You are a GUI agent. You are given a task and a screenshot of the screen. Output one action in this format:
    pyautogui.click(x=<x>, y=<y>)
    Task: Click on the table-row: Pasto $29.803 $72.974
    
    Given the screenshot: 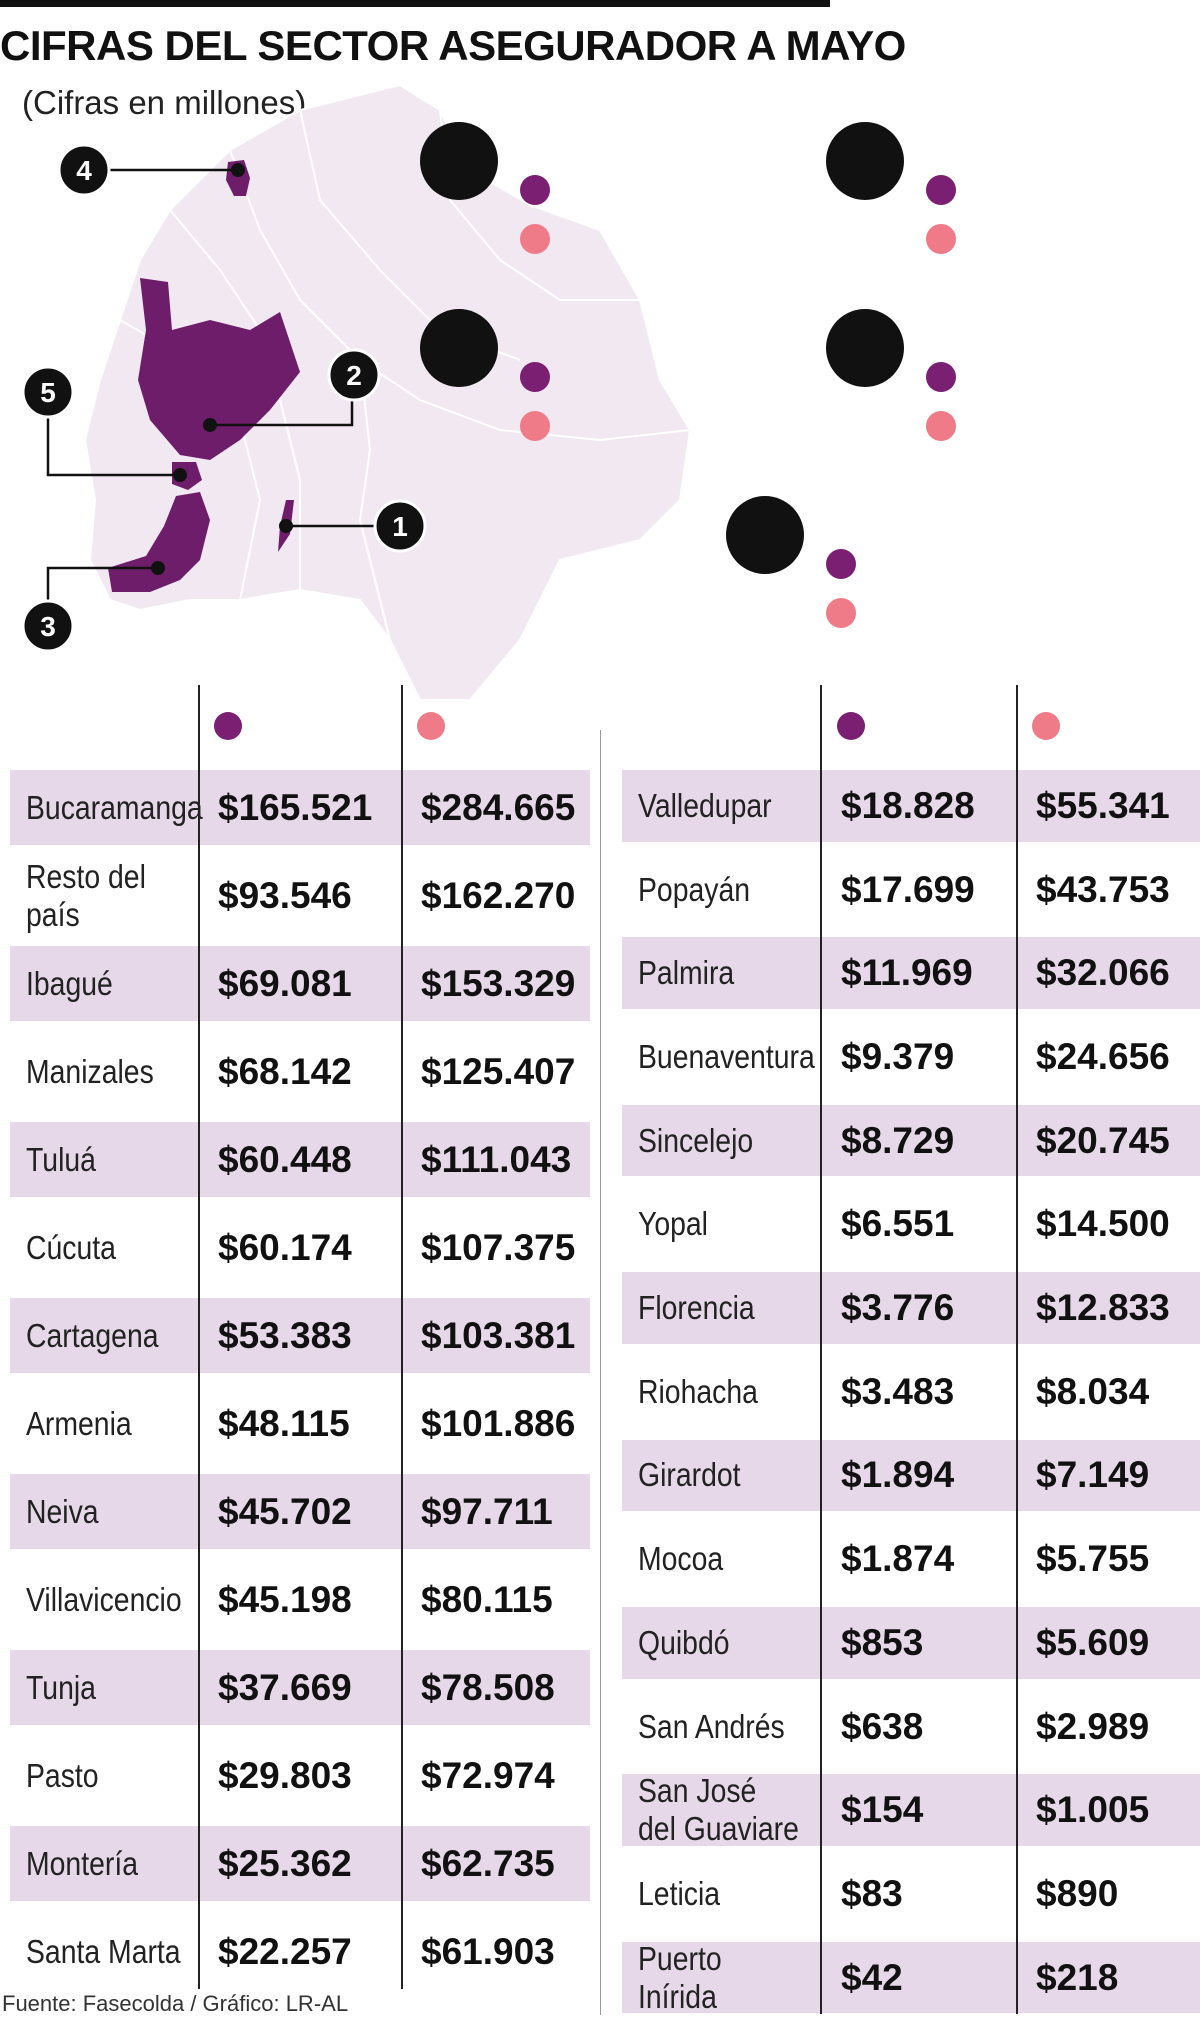 What is the action you would take?
    pyautogui.click(x=300, y=1775)
    